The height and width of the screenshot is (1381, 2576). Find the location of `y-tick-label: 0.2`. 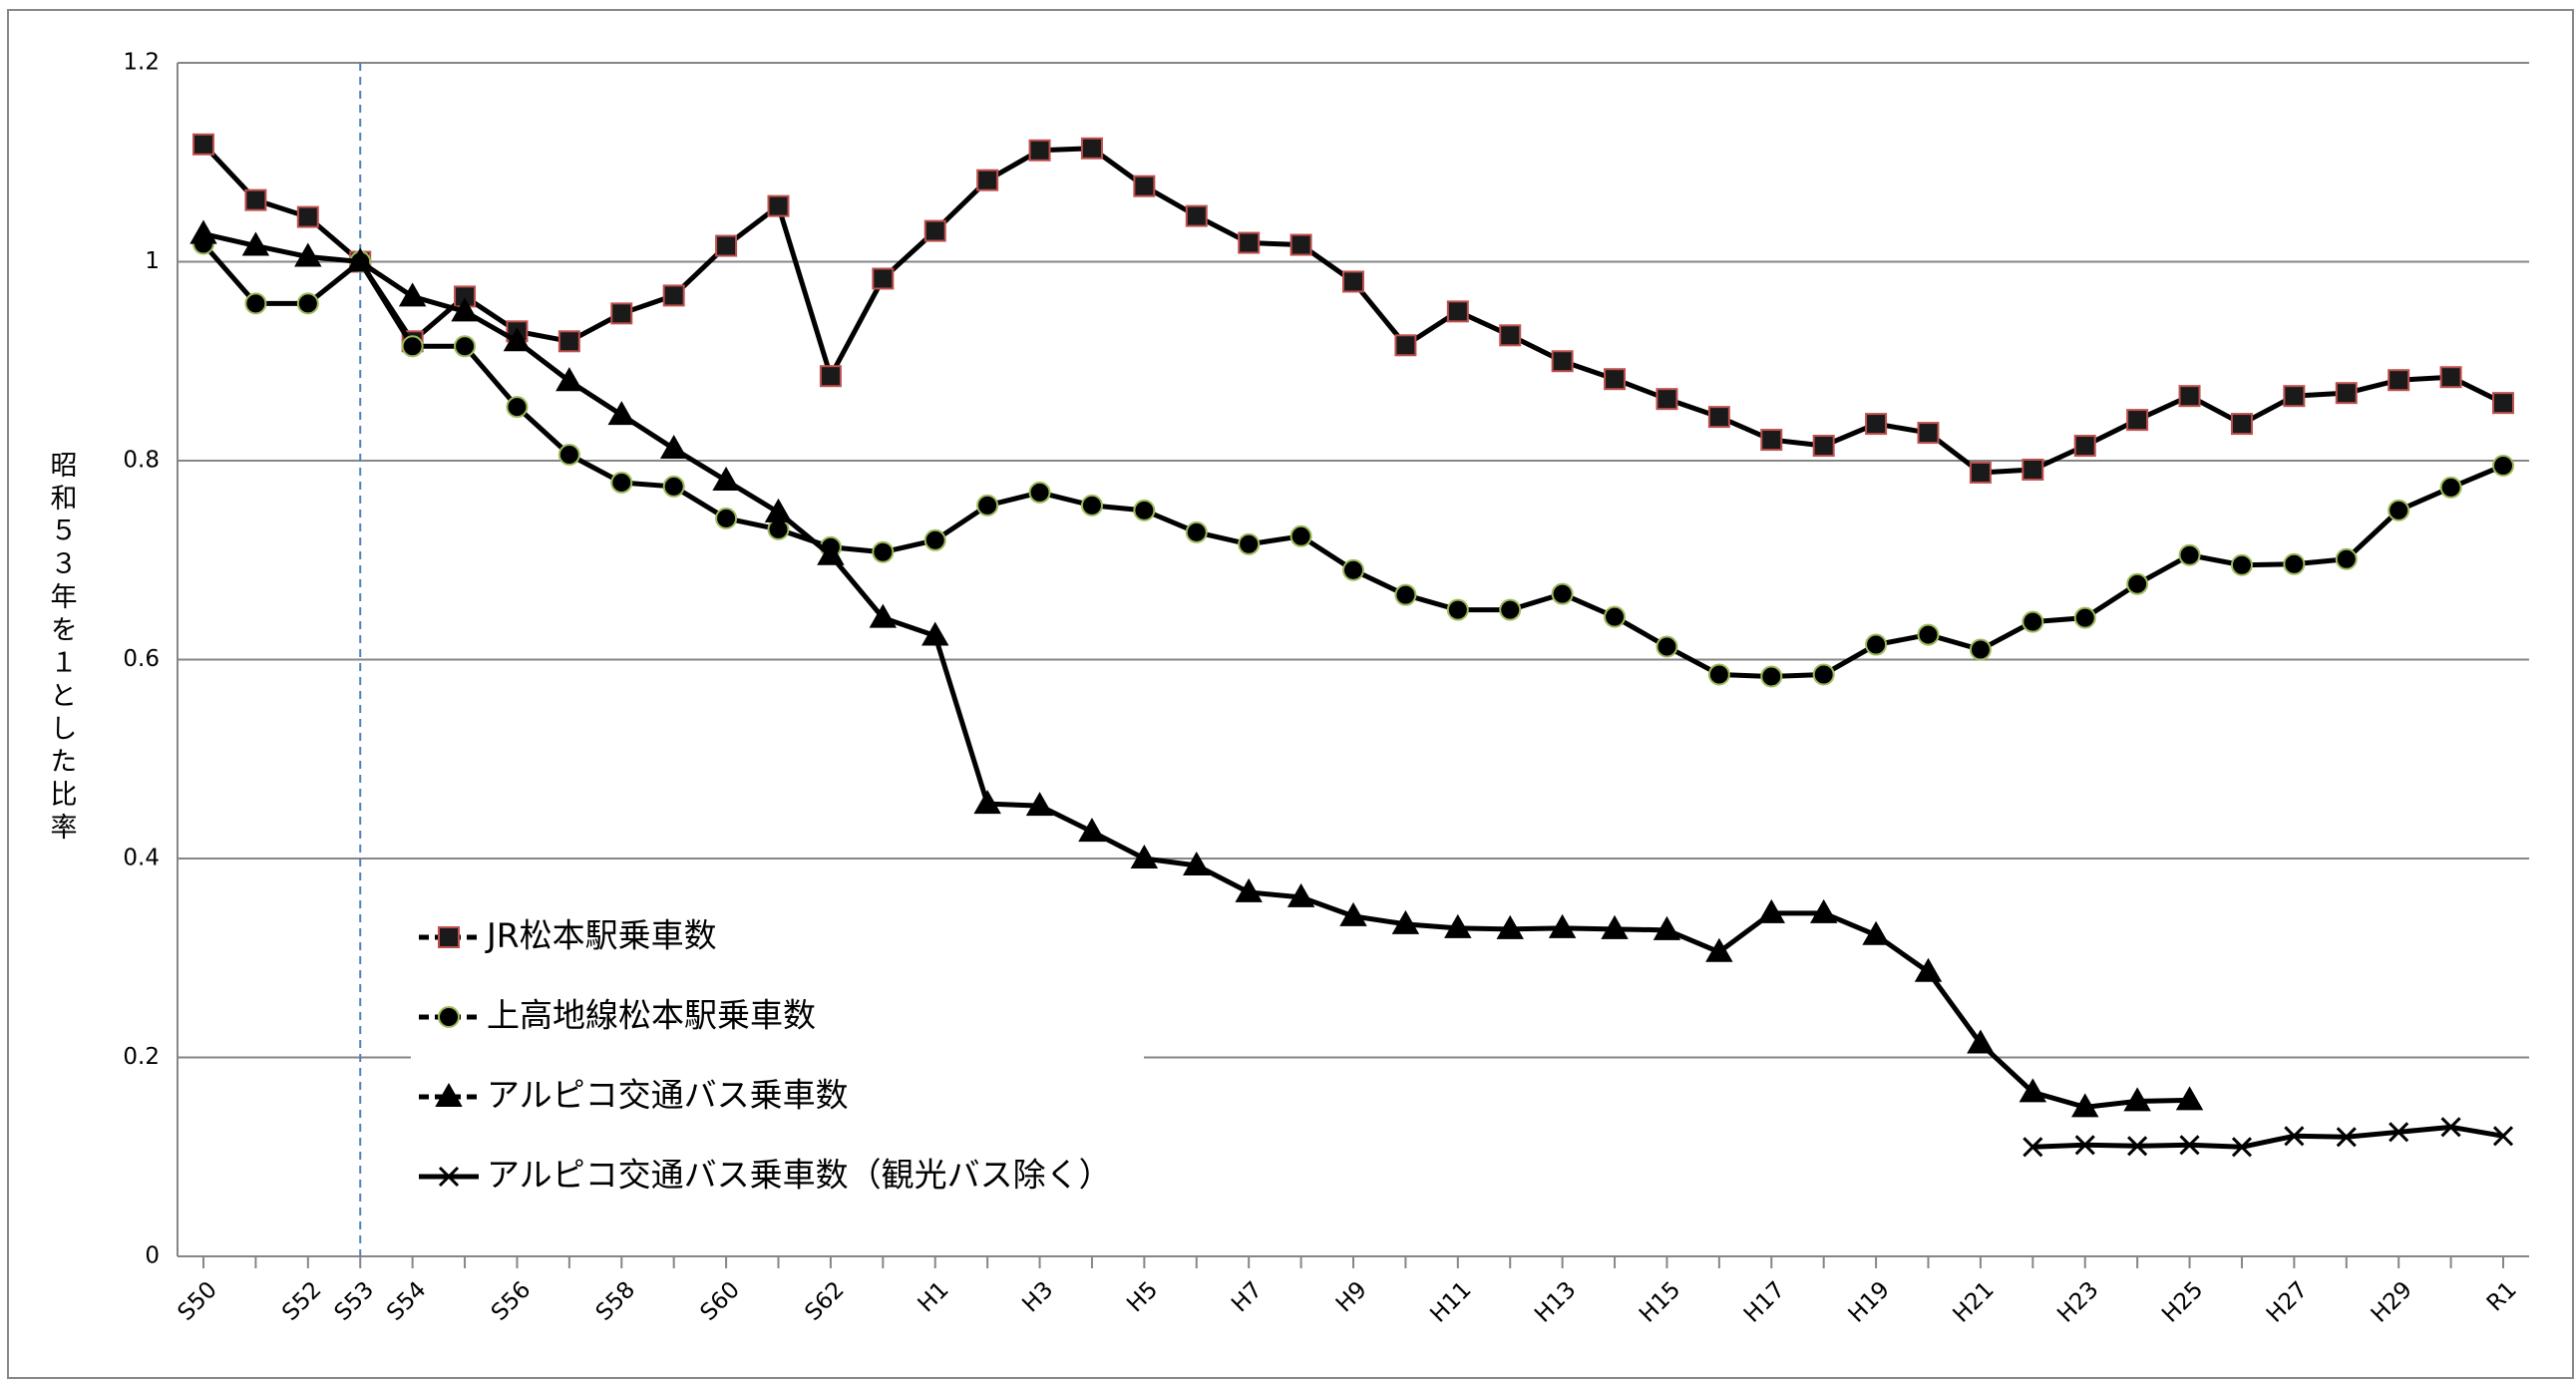

y-tick-label: 0.2 is located at coordinates (141, 1057).